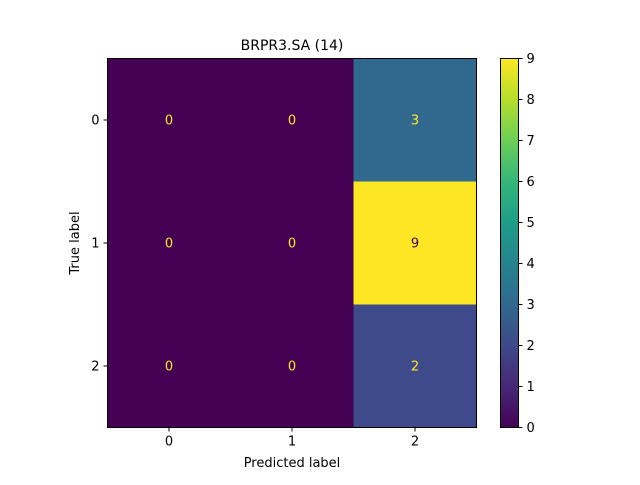 This screenshot has width=640, height=485. I want to click on chart-title: BRPR3.SA (14), so click(292, 46).